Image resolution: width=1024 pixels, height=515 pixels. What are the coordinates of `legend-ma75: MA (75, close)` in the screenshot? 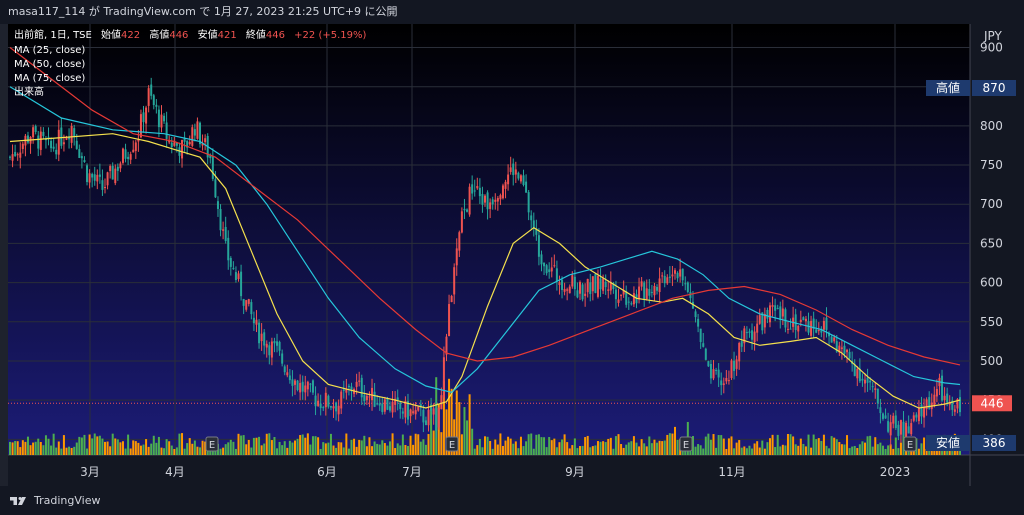 It's located at (49, 78).